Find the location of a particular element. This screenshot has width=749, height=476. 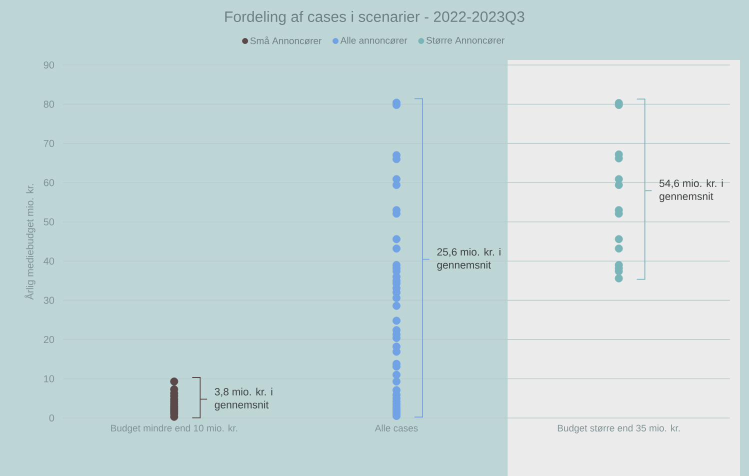

x-tick-label: Budget større end 35 mio. kr. is located at coordinates (619, 429).